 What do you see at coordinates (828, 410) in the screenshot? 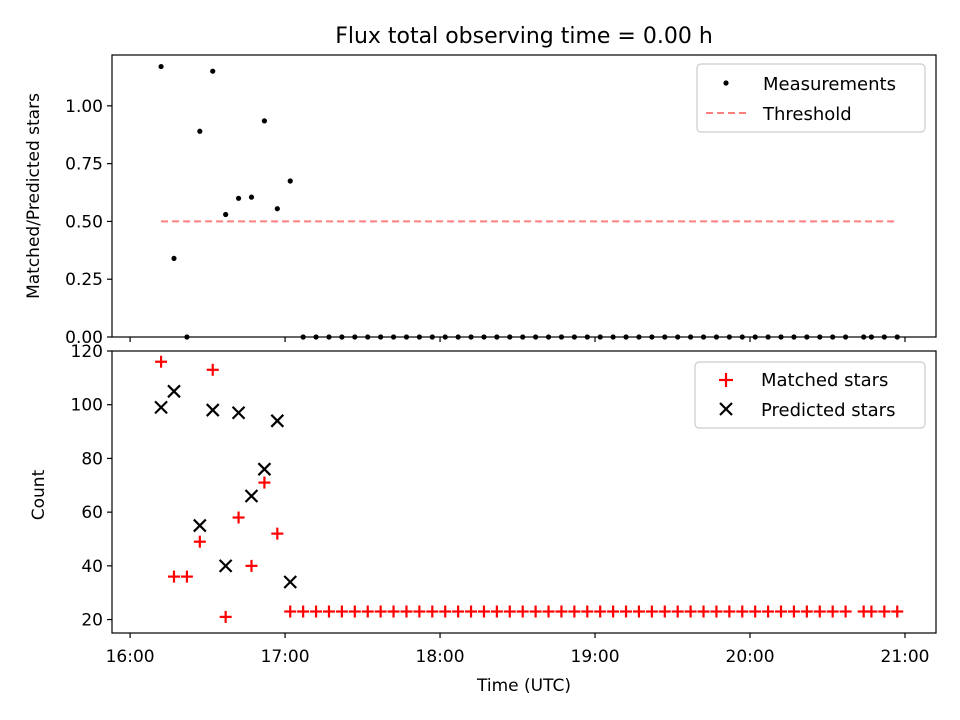
I see `legend-label-predicted-stars: Predicted stars` at bounding box center [828, 410].